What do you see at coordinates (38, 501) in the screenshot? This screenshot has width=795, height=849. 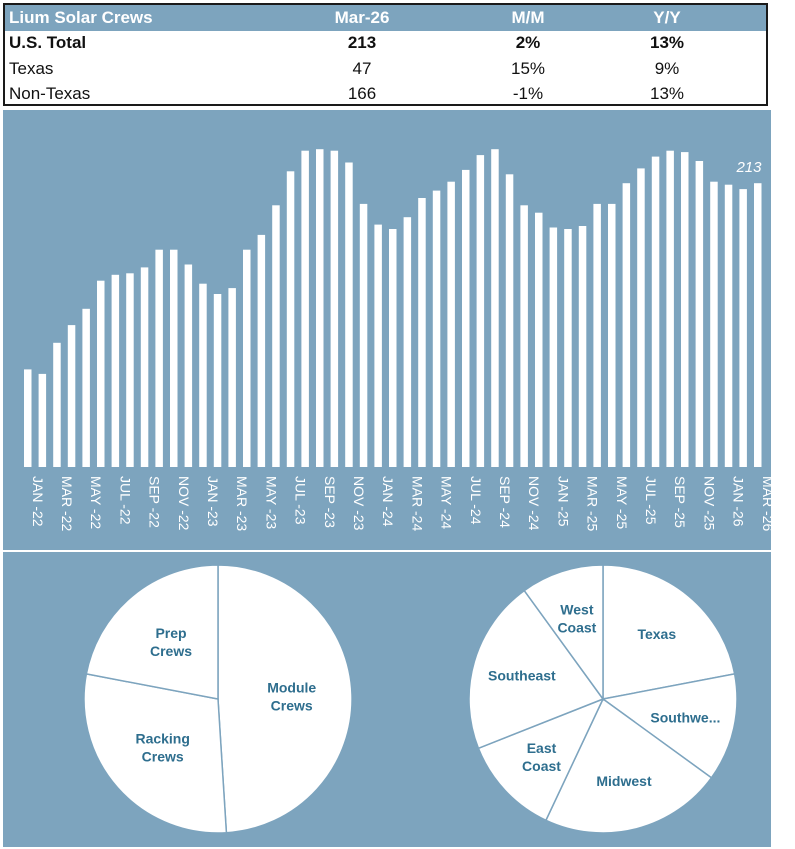 I see `x-tick-label: JAN -22` at bounding box center [38, 501].